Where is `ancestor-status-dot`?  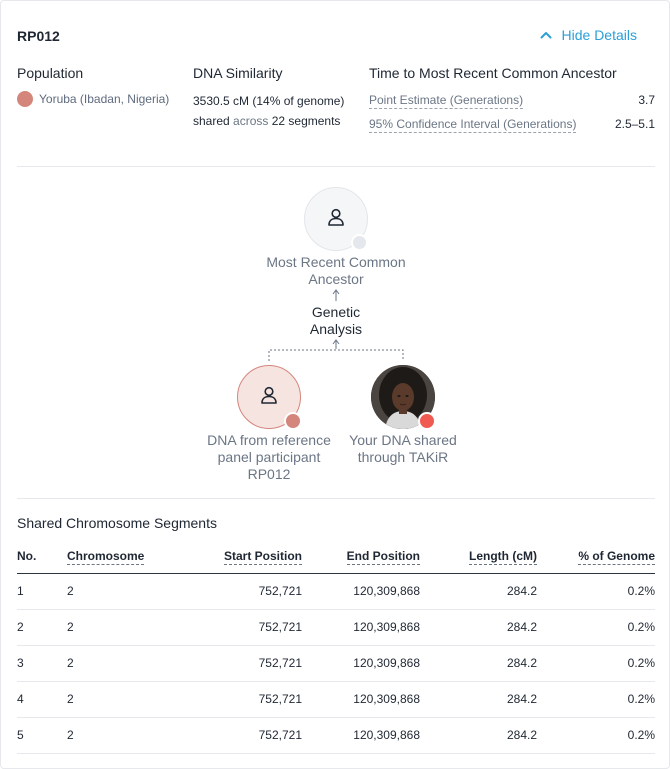
ancestor-status-dot is located at coordinates (359, 242).